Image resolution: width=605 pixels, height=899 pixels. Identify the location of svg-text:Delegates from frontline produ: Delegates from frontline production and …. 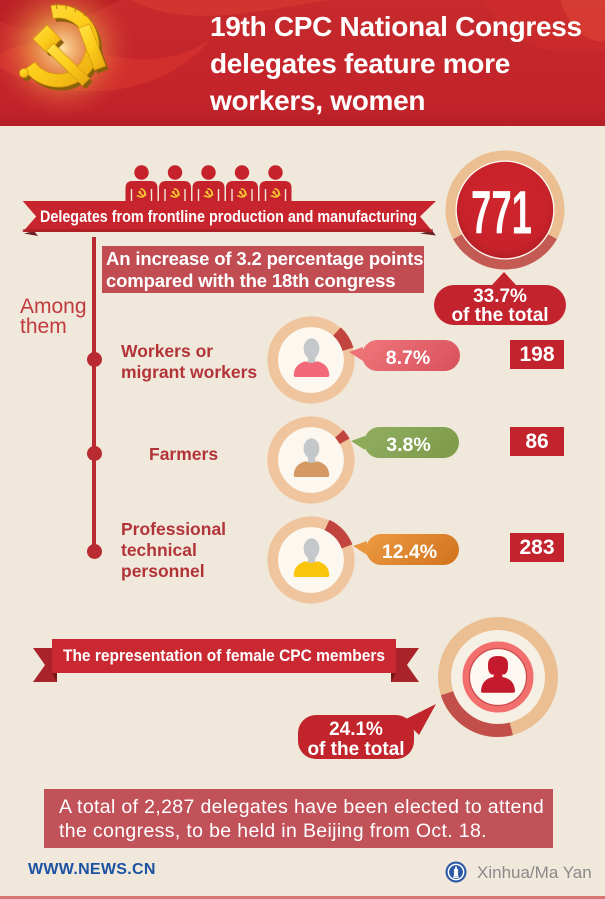
(228, 217).